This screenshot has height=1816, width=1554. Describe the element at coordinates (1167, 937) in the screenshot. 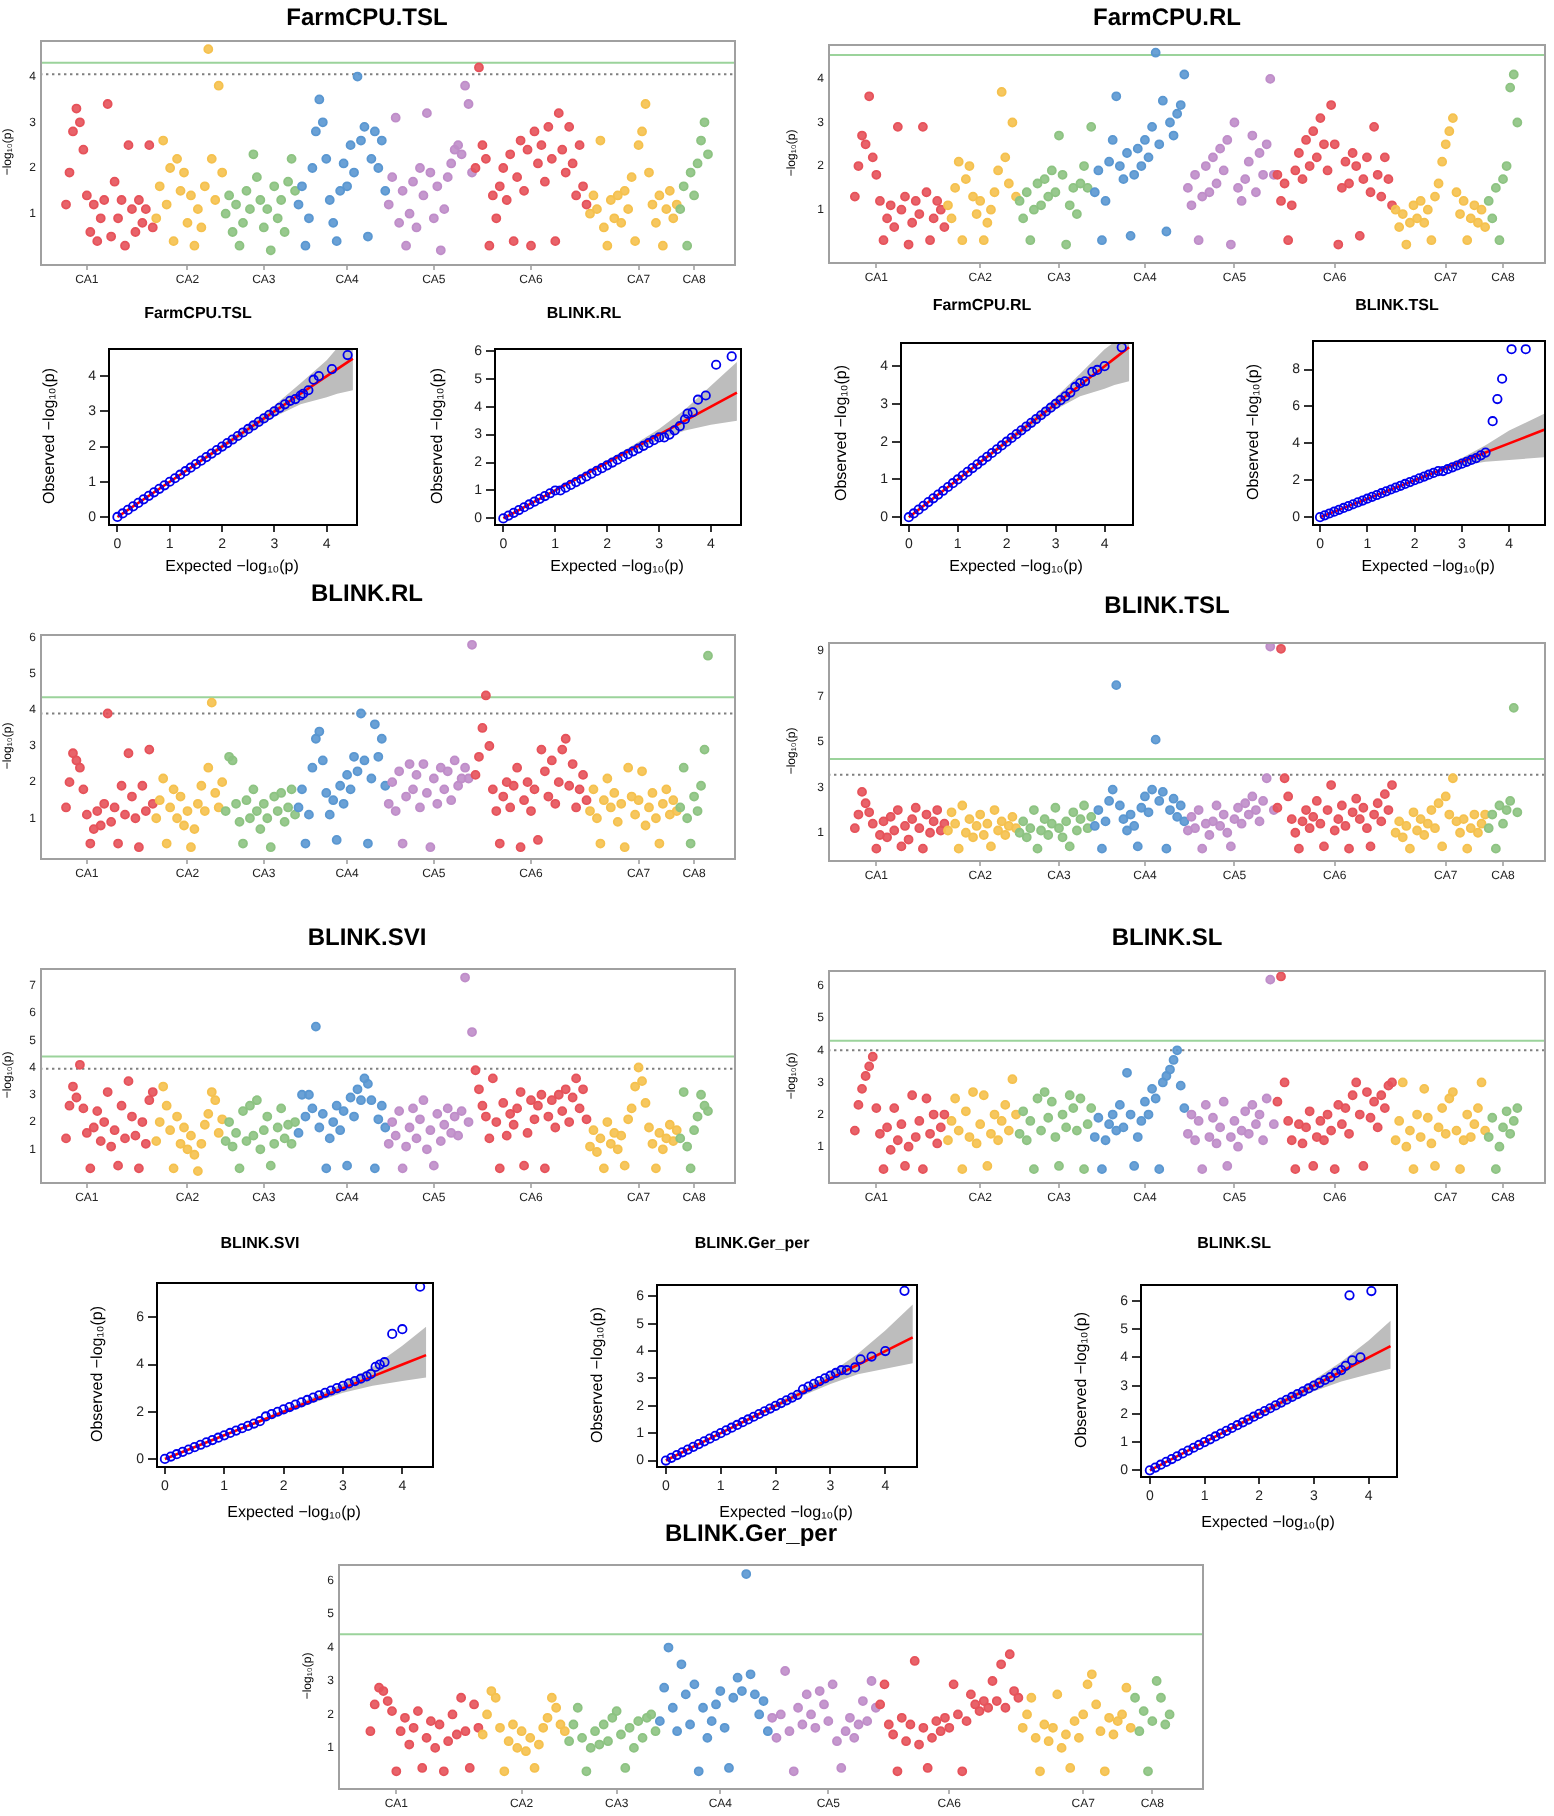

I see `chart-title: BLINK.SL` at that location.